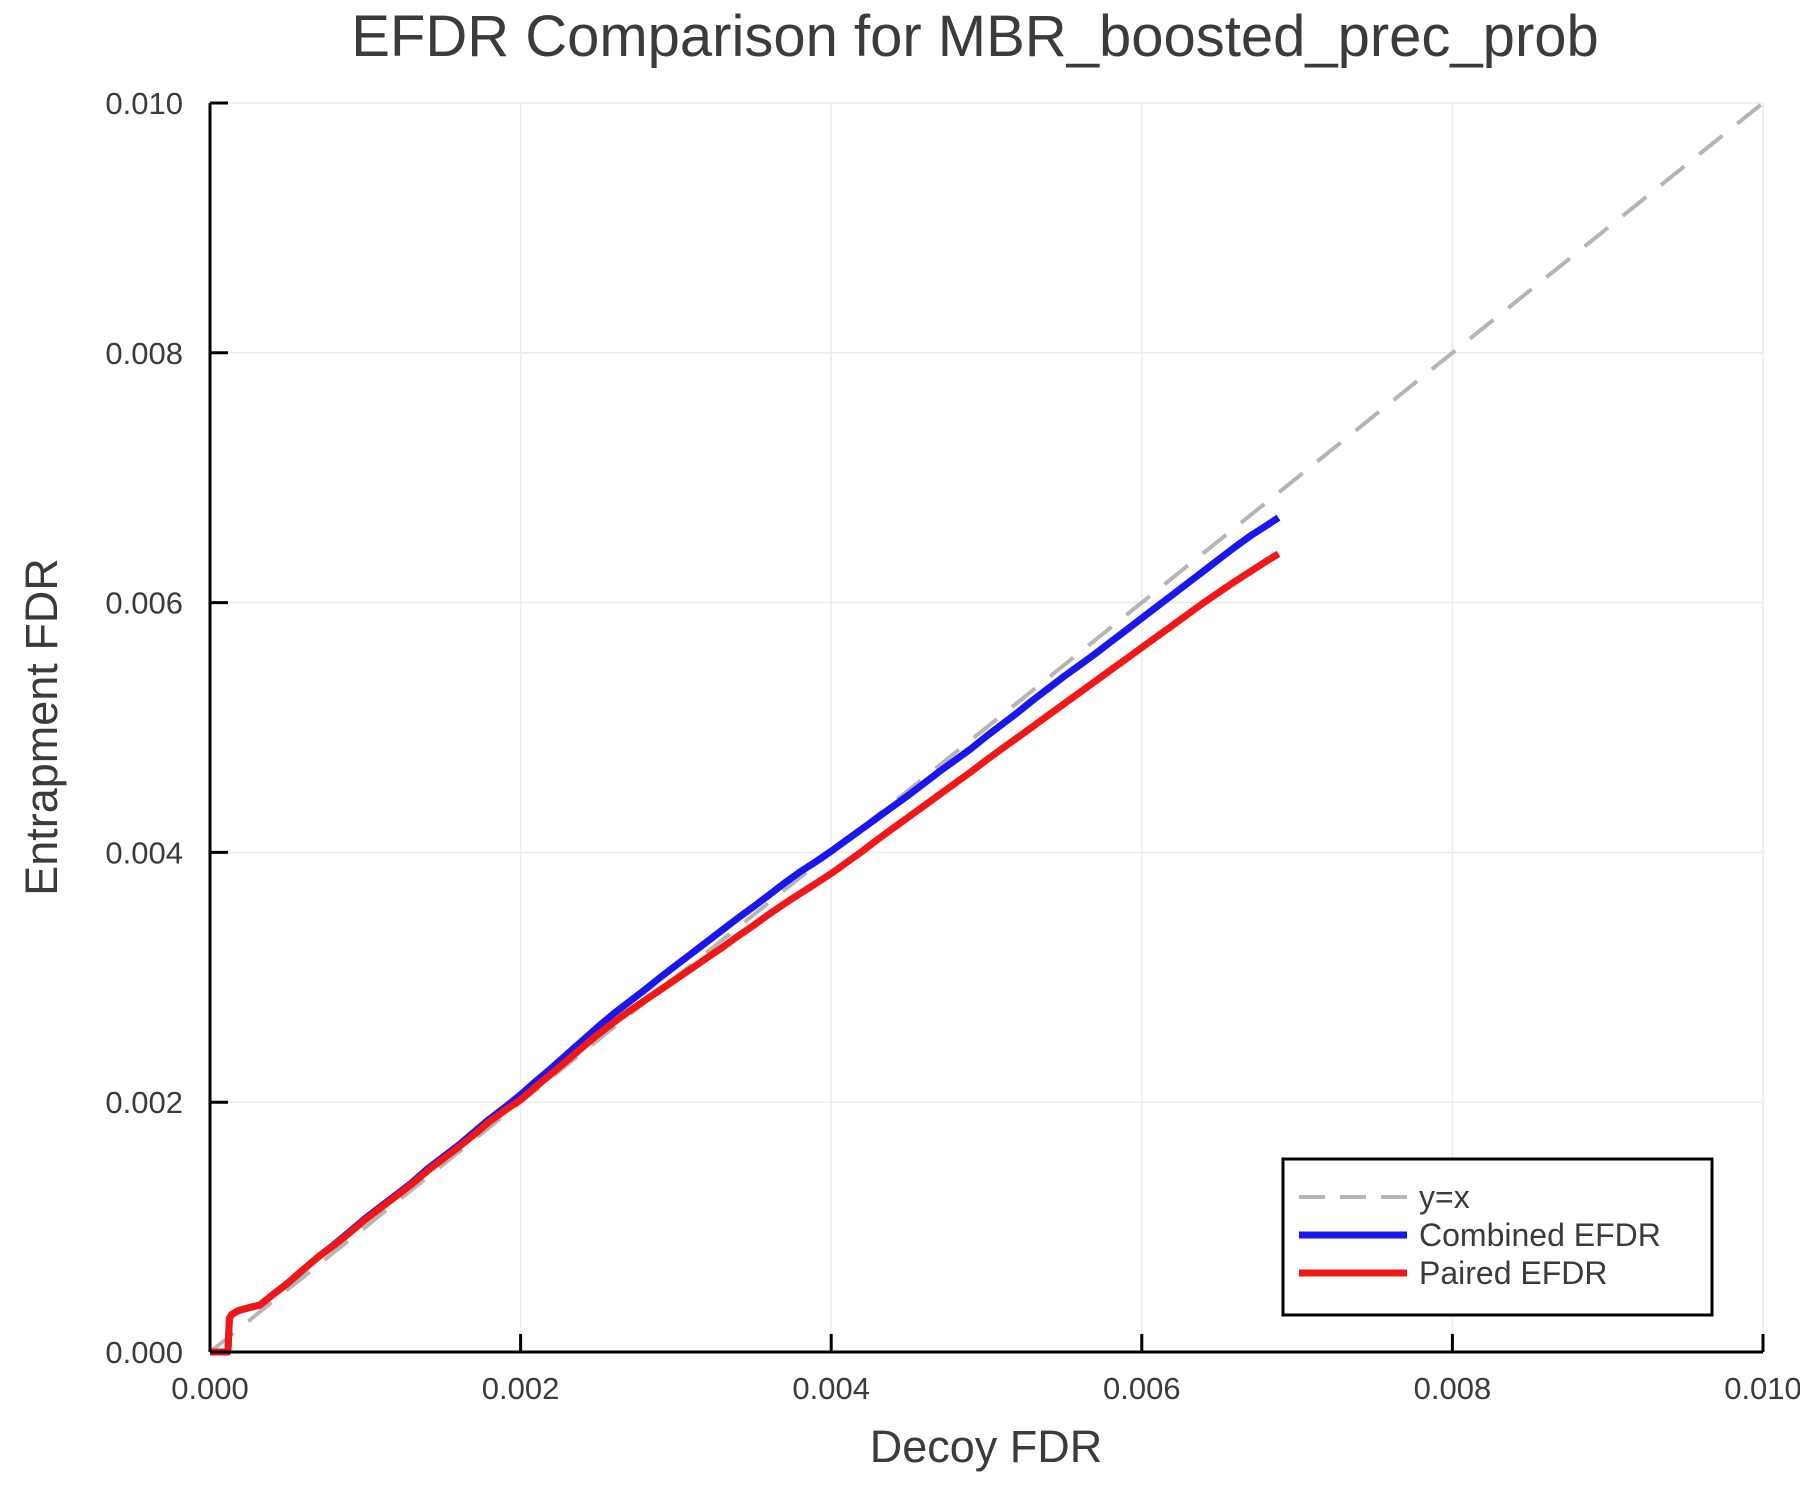  Describe the element at coordinates (144, 1352) in the screenshot. I see `y-tick-label: 0.000` at that location.